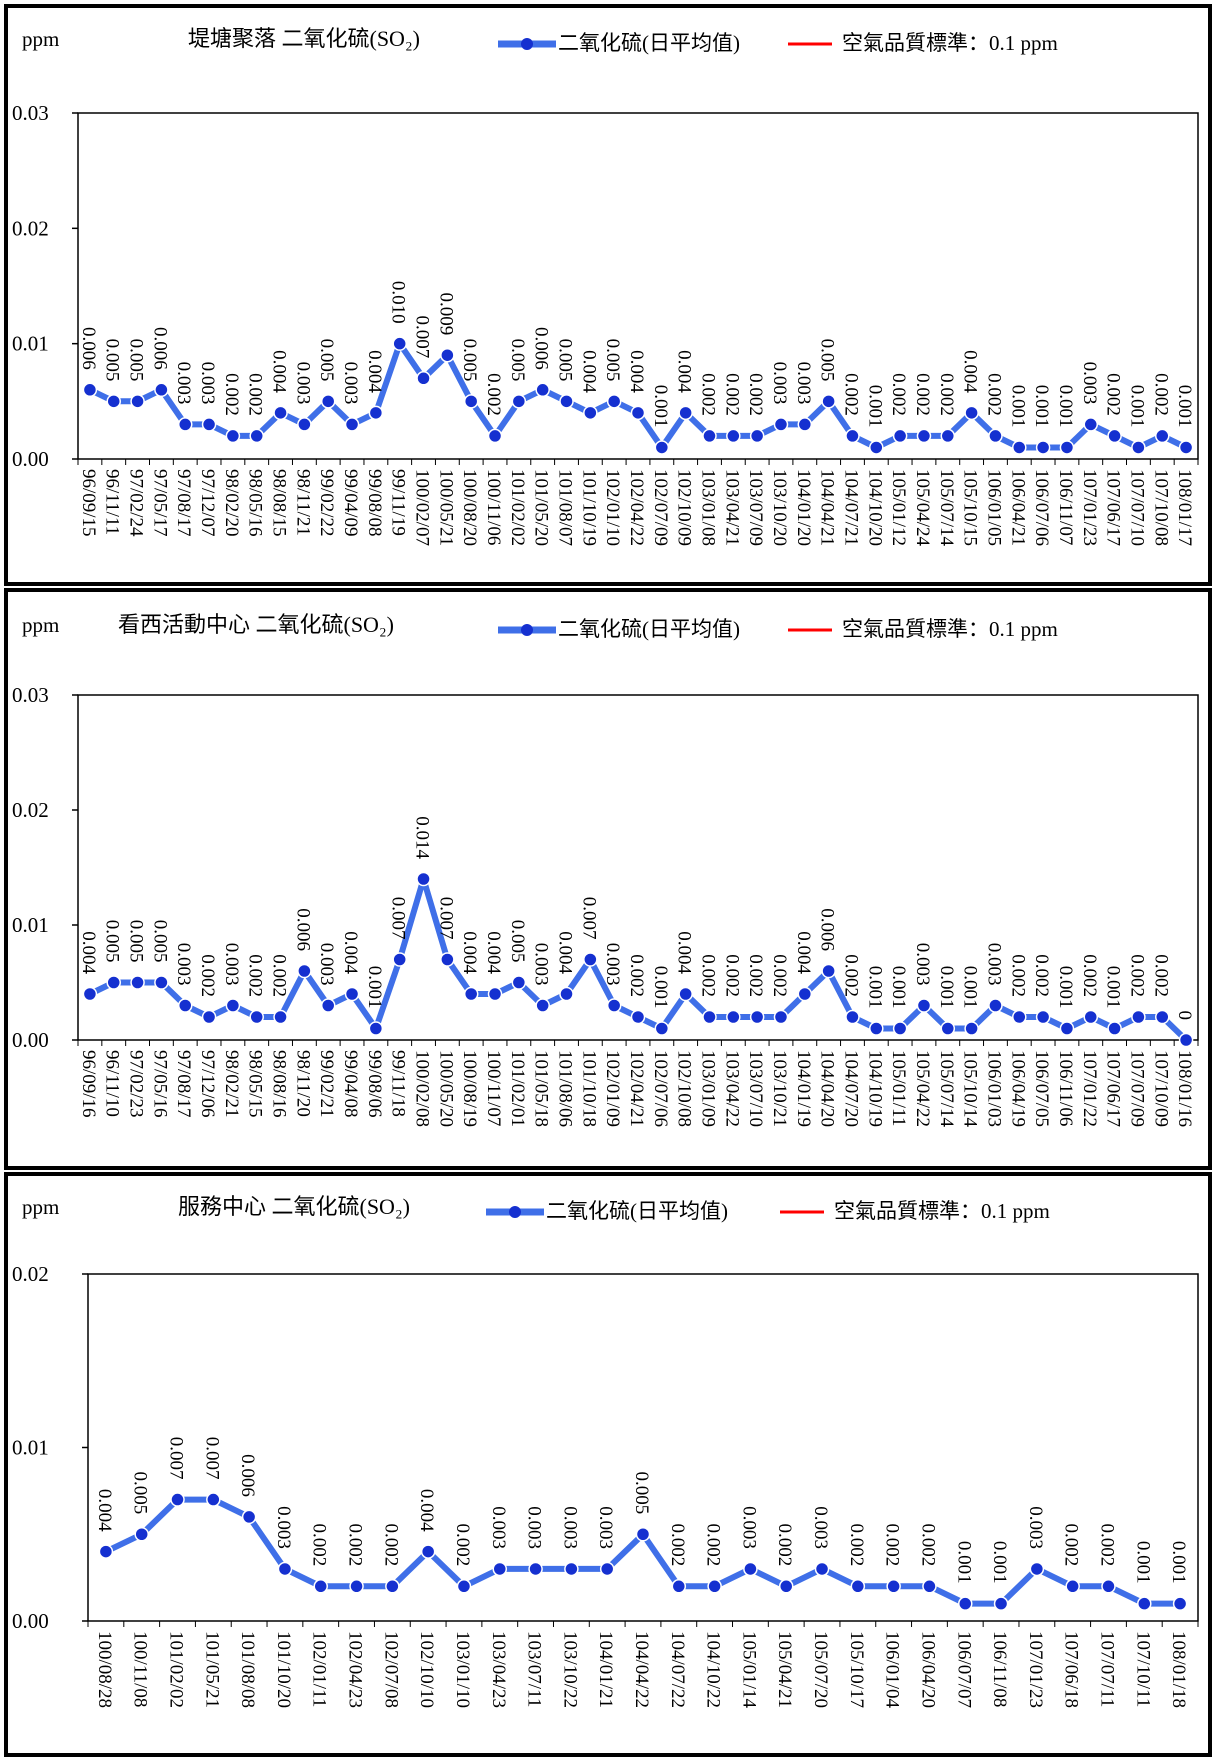 The height and width of the screenshot is (1758, 1218). I want to click on x-tick-label: 103/01/08, so click(707, 507).